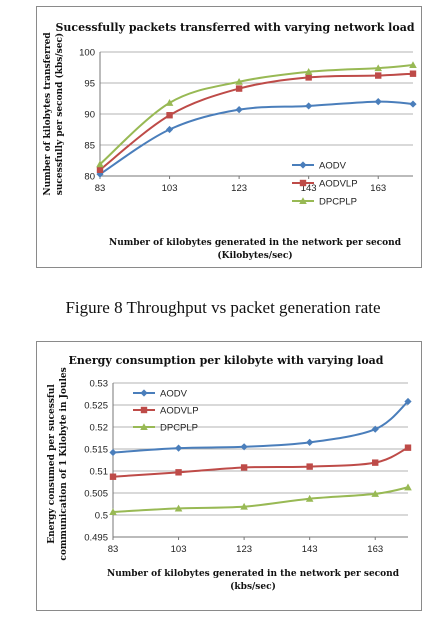 This screenshot has height=621, width=446. What do you see at coordinates (89, 84) in the screenshot?
I see `y-tick-label: 95` at bounding box center [89, 84].